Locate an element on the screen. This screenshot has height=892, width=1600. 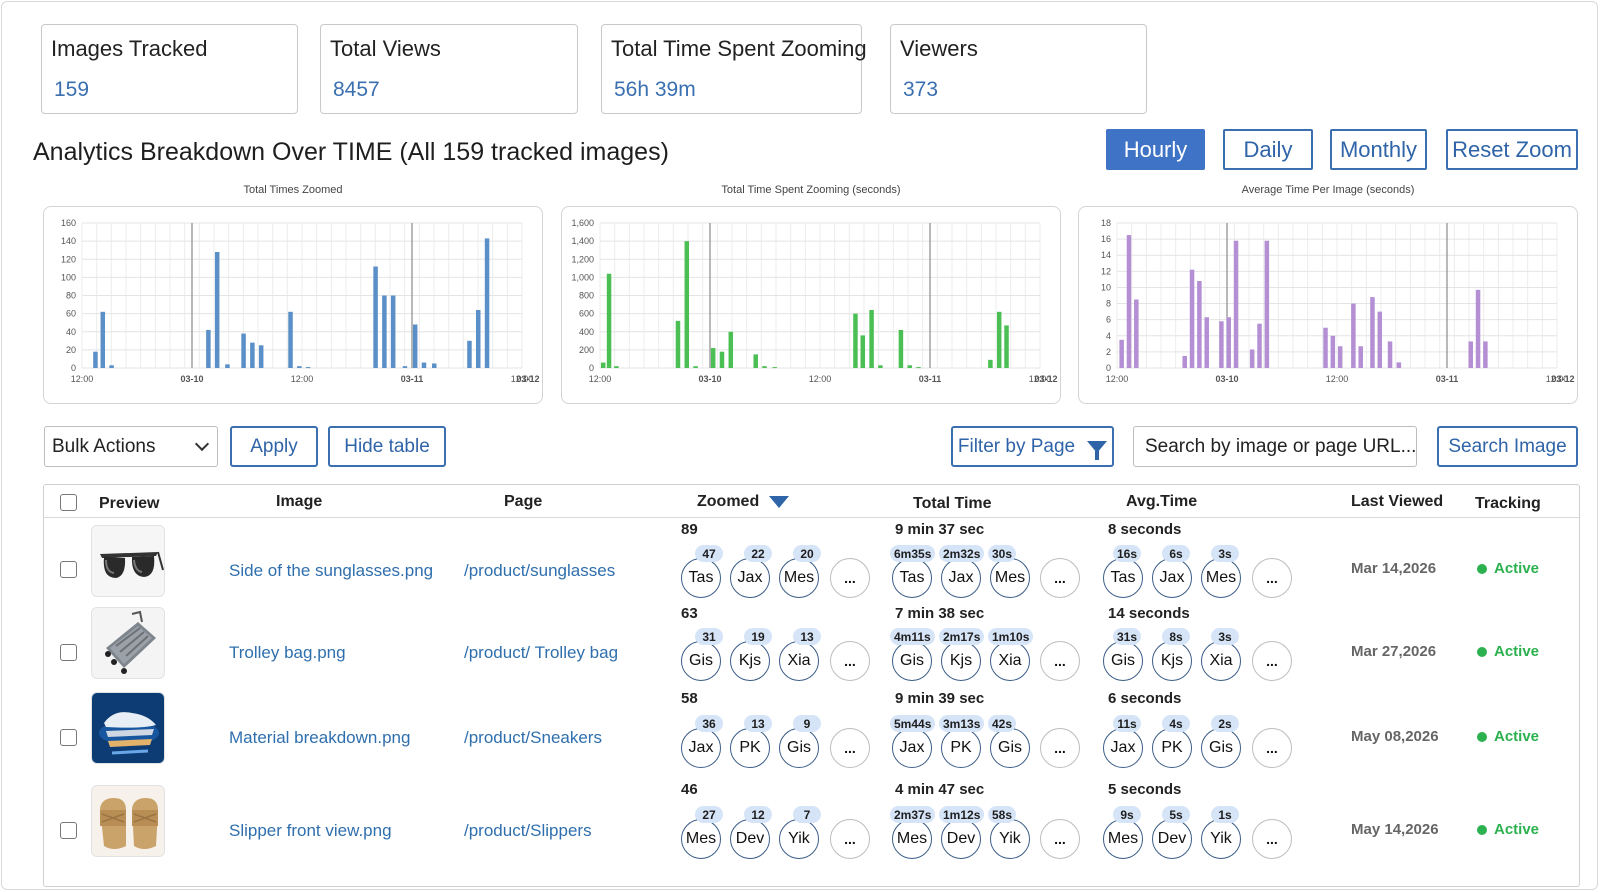
viewer-initials: Yik is located at coordinates (1221, 838).